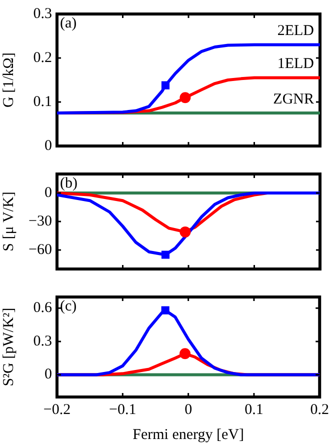 The height and width of the screenshot is (444, 333). What do you see at coordinates (319, 410) in the screenshot?
I see `x-tick-label: 0.2` at bounding box center [319, 410].